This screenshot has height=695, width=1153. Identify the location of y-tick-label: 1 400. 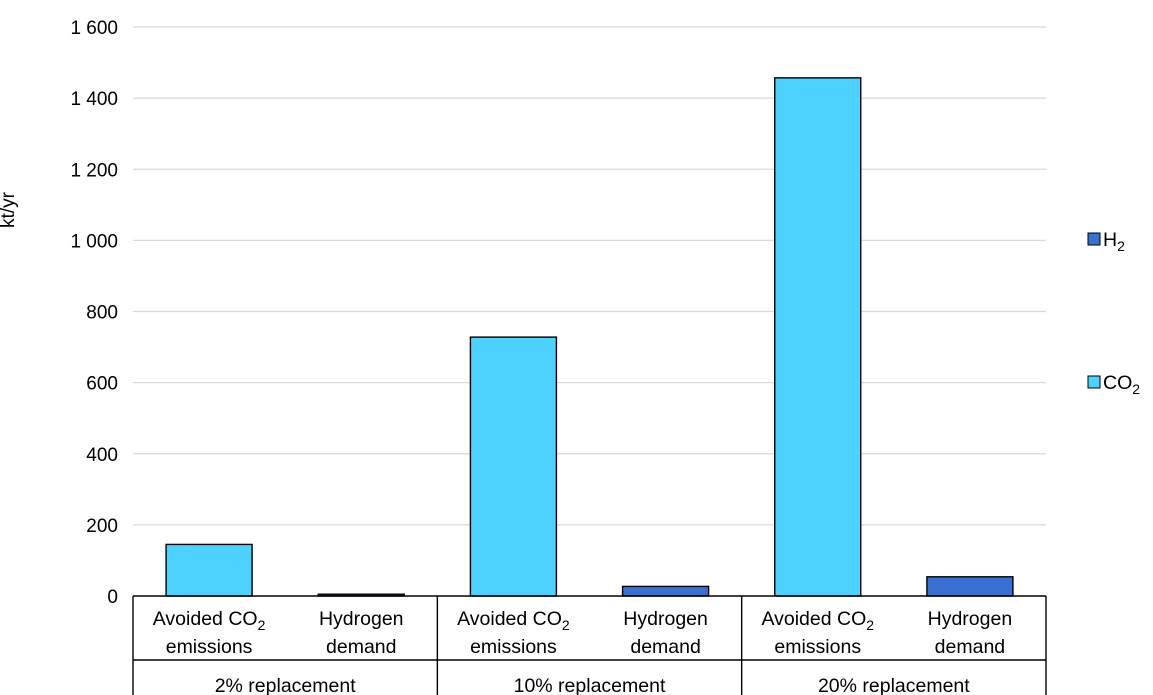
(94, 99).